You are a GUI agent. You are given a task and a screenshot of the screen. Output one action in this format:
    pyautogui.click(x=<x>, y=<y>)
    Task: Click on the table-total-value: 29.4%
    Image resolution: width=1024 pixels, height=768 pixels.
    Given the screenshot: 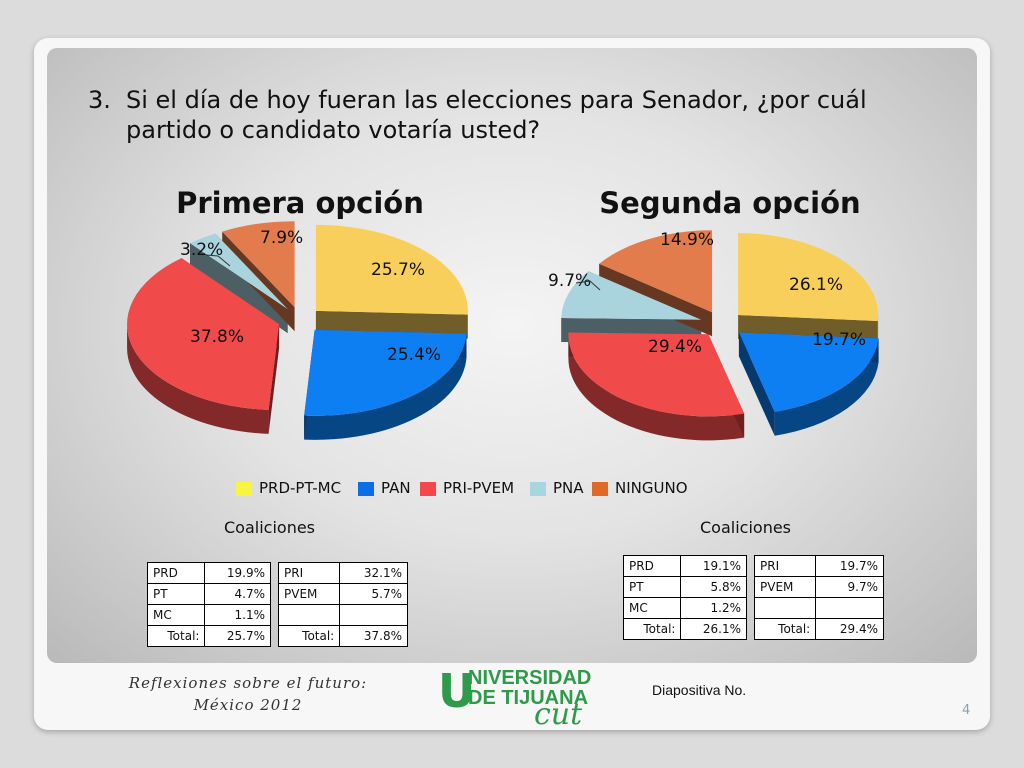 What is the action you would take?
    pyautogui.click(x=849, y=629)
    